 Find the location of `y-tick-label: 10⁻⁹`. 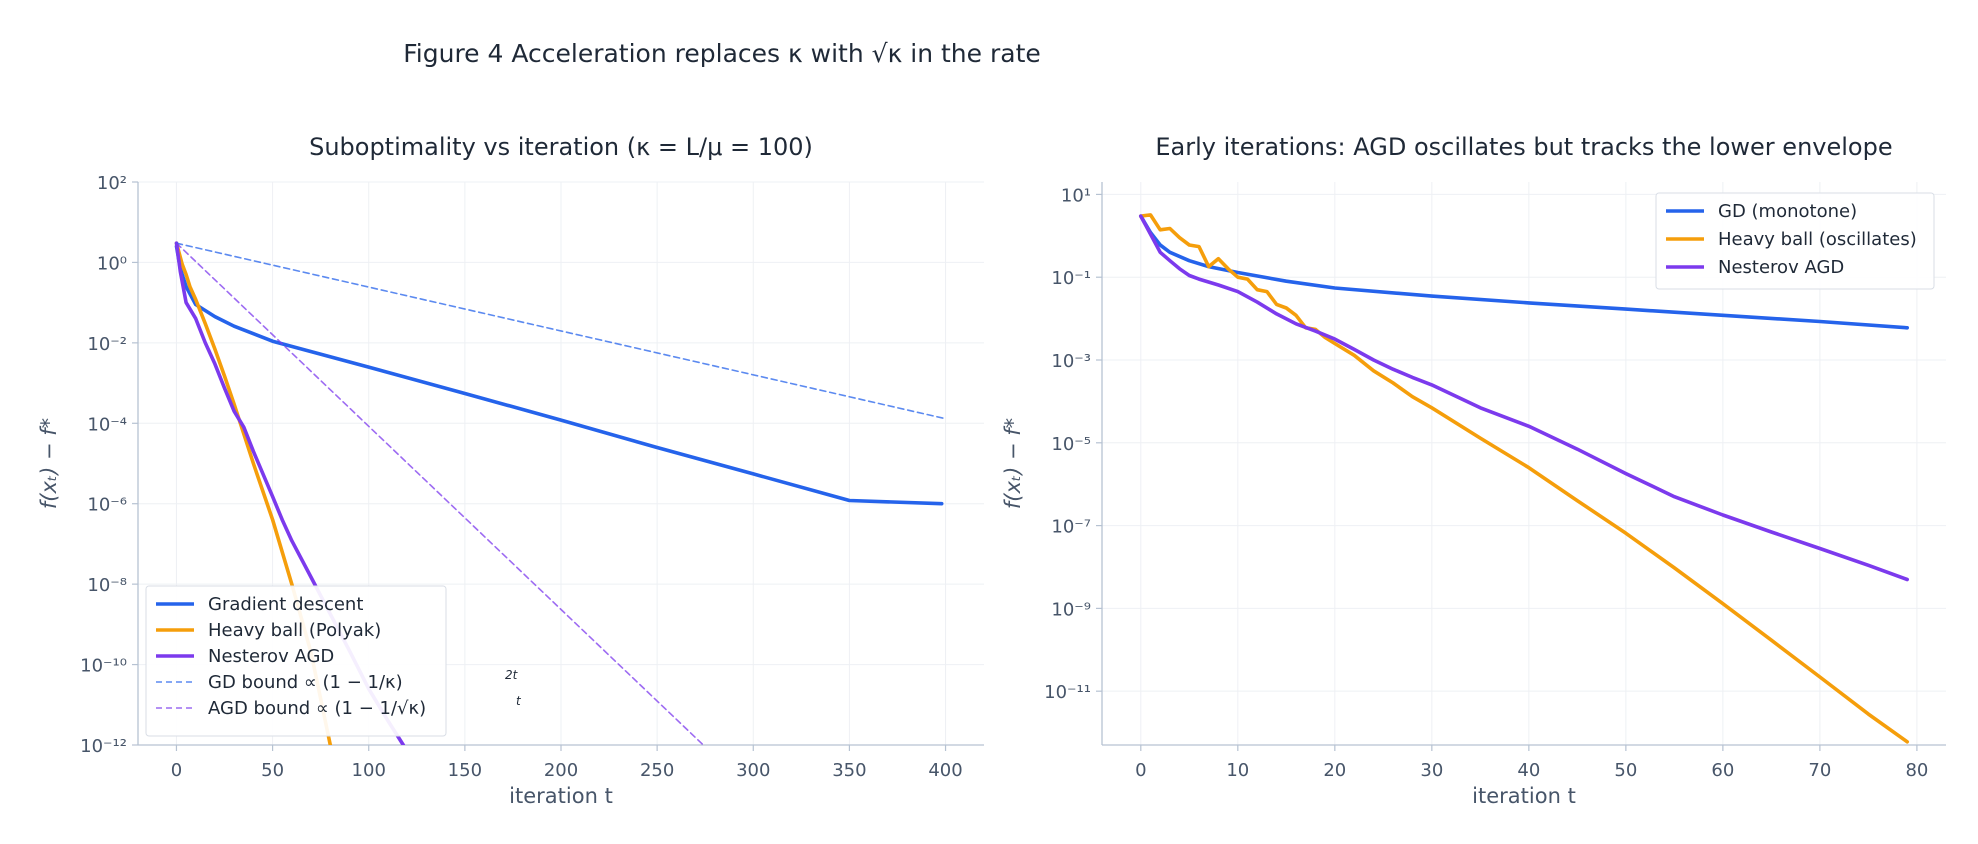

y-tick-label: 10⁻⁹ is located at coordinates (1071, 609).